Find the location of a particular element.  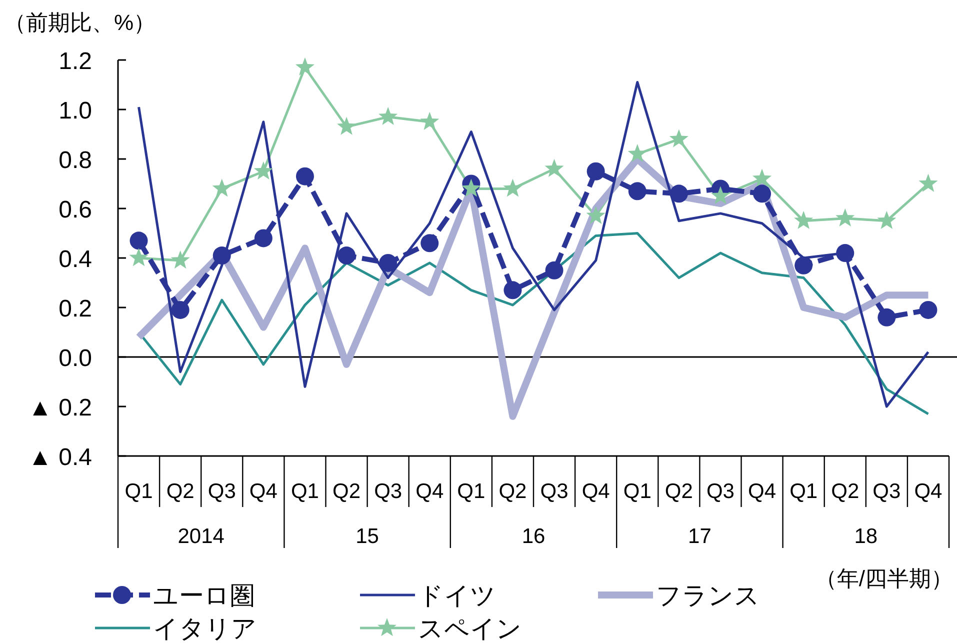

y-tick-label: 0.6 is located at coordinates (75, 210).